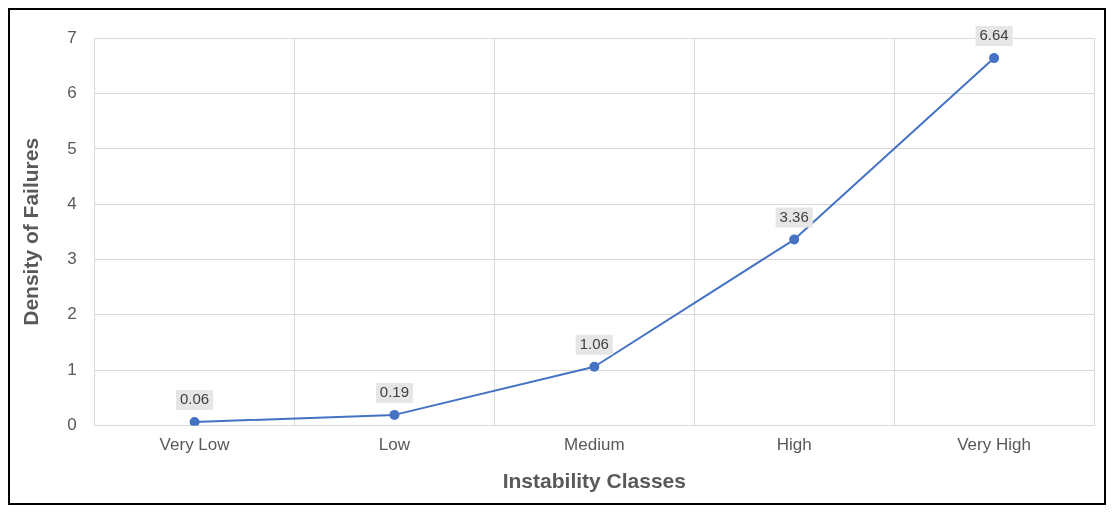 This screenshot has width=1114, height=513. What do you see at coordinates (72, 37) in the screenshot?
I see `y-tick-label: 7` at bounding box center [72, 37].